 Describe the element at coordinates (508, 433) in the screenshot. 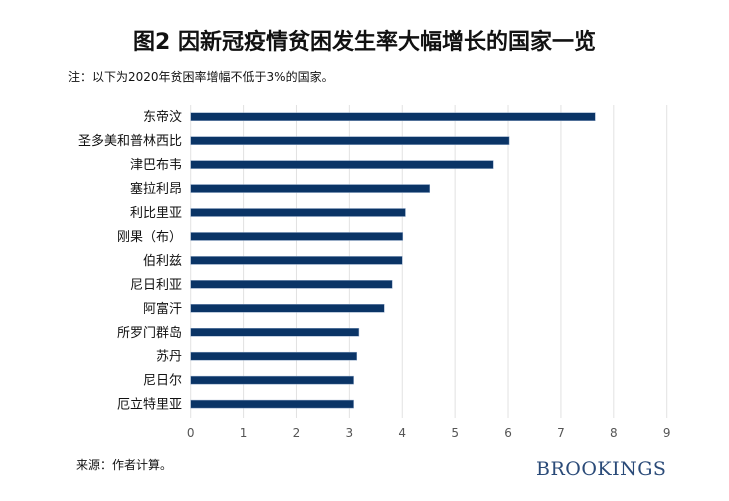

I see `x-tick-label: 6` at that location.